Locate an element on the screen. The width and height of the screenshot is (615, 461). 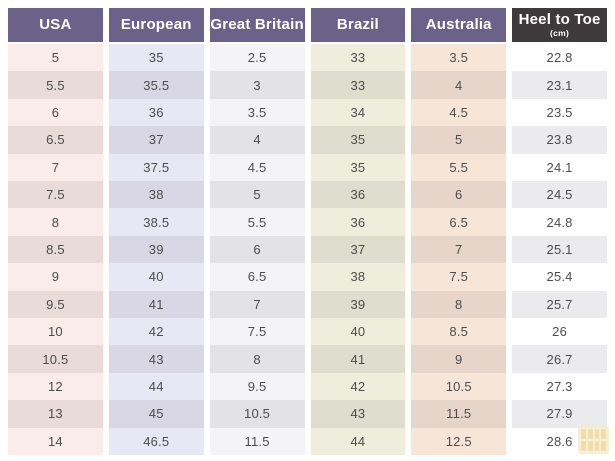
header-cell-great-britain: Great Britain is located at coordinates (257, 25).